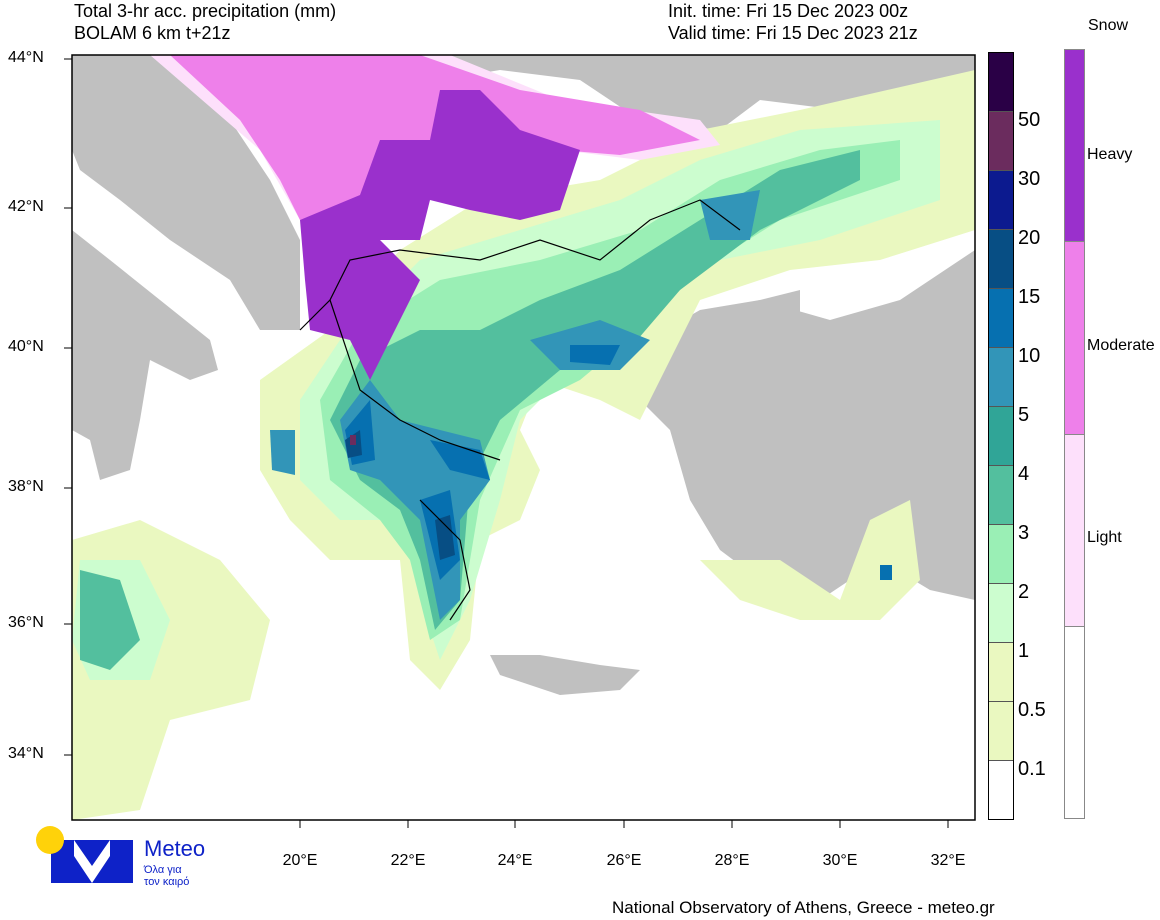  What do you see at coordinates (793, 33) in the screenshot?
I see `valid-time: Valid time: Fri 15 Dec 2023 21z` at bounding box center [793, 33].